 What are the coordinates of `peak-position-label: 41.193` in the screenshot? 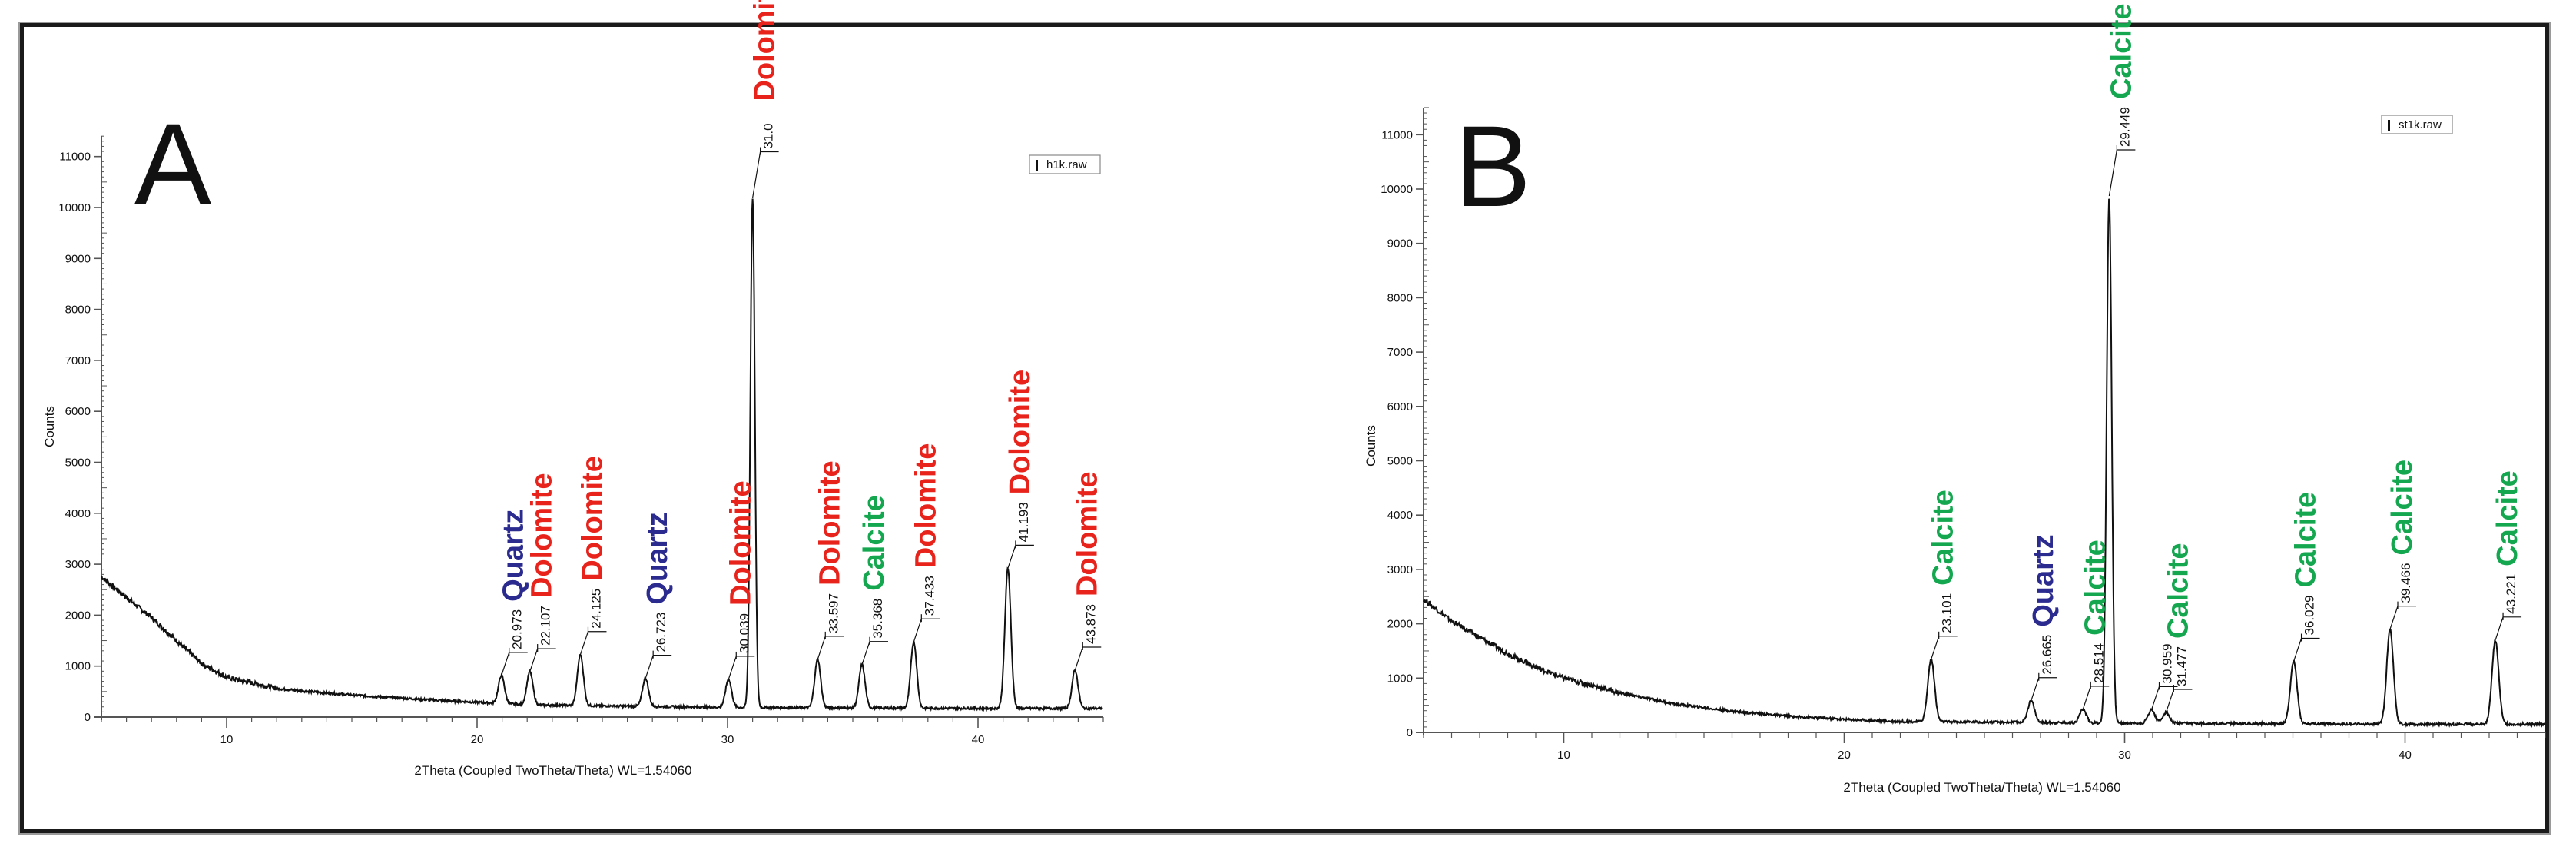 It's located at (1023, 522).